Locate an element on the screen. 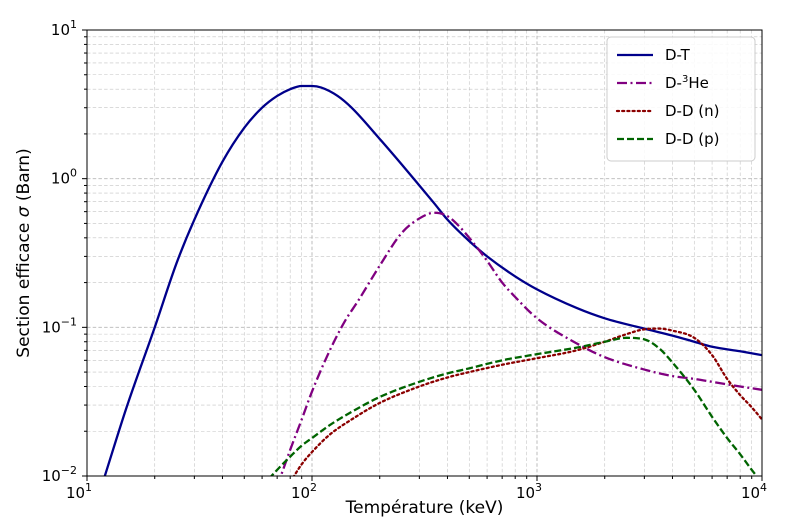 This screenshot has width=795, height=524. legend-label-d-3he: D-3He is located at coordinates (687, 83).